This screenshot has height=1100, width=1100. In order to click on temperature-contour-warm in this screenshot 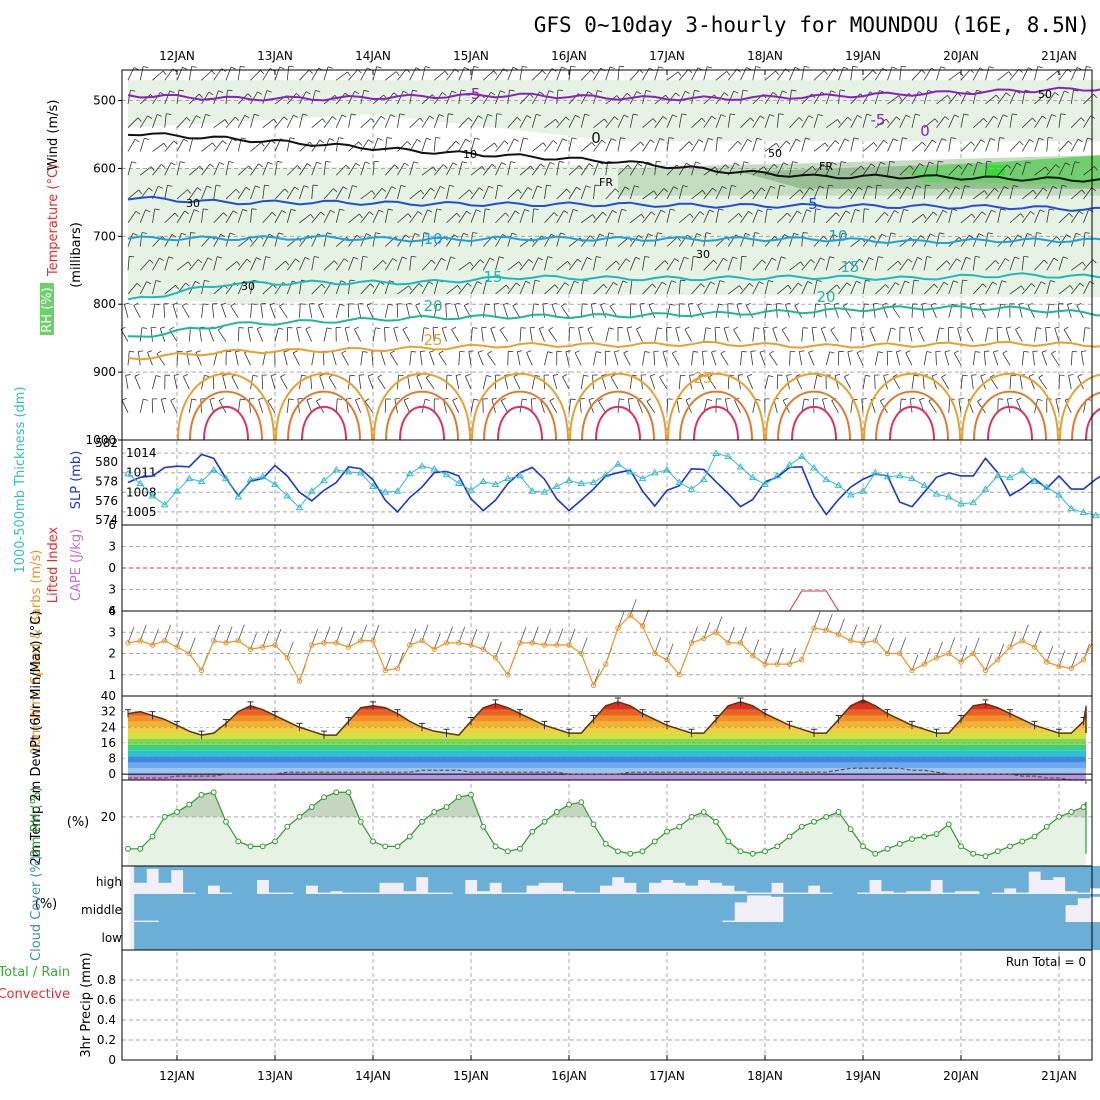, I will do `click(422, 407)`.